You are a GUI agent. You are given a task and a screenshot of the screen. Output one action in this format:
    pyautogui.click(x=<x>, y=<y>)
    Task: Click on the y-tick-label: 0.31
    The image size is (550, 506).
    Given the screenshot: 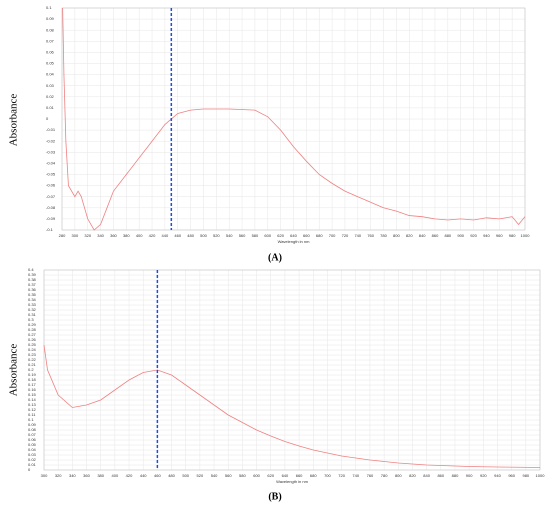 What is the action you would take?
    pyautogui.click(x=32, y=314)
    